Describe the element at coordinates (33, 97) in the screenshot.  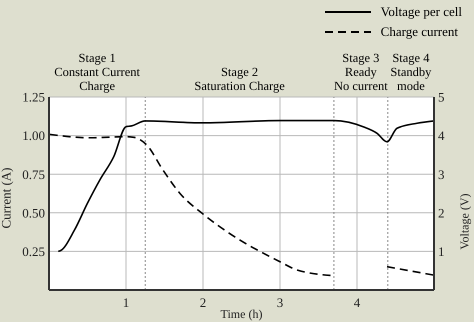
I see `y-tick-label: 1.25` at that location.